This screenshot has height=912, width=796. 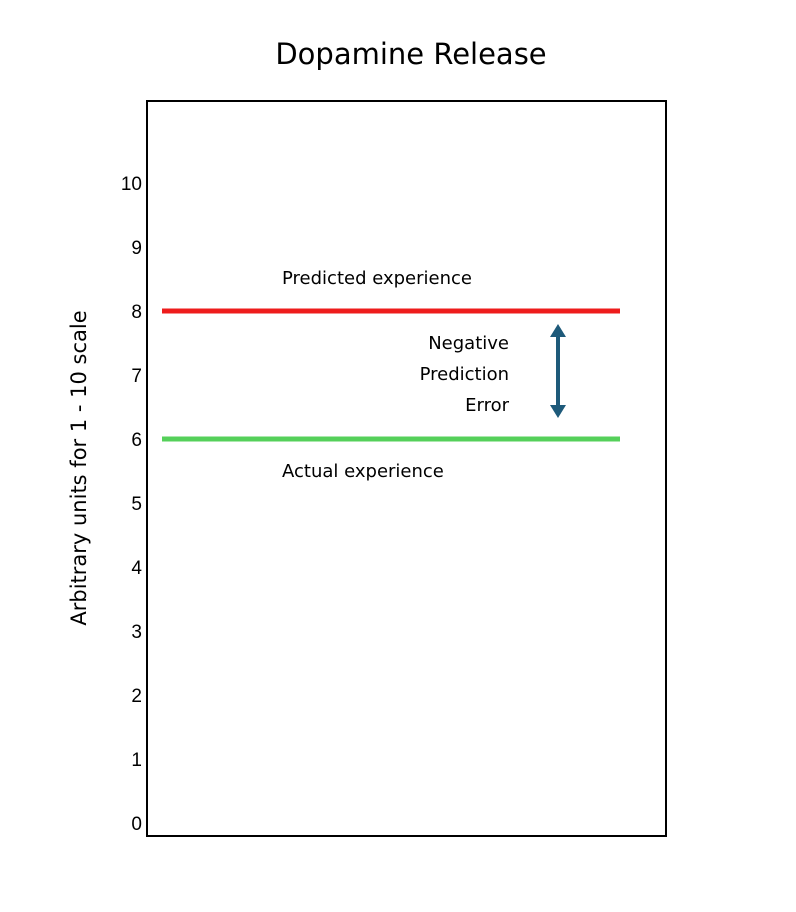 I want to click on y-tick-label-8: 8, so click(x=136, y=312).